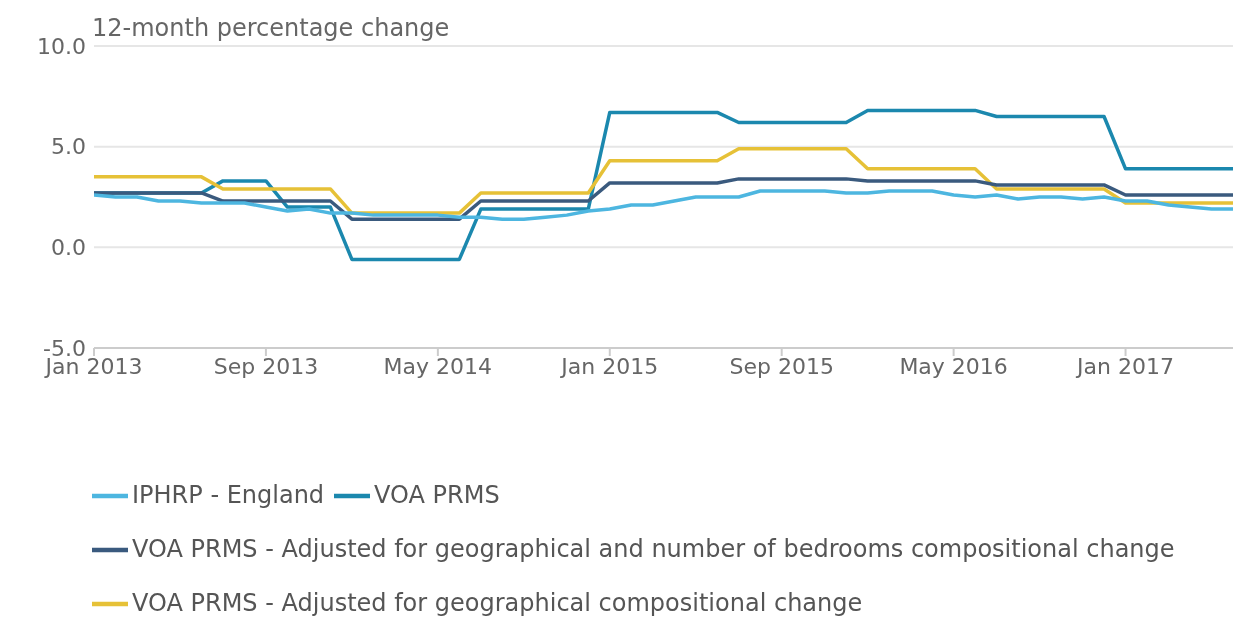  Describe the element at coordinates (781, 366) in the screenshot. I see `x-tick-label: Sep 2015` at that location.